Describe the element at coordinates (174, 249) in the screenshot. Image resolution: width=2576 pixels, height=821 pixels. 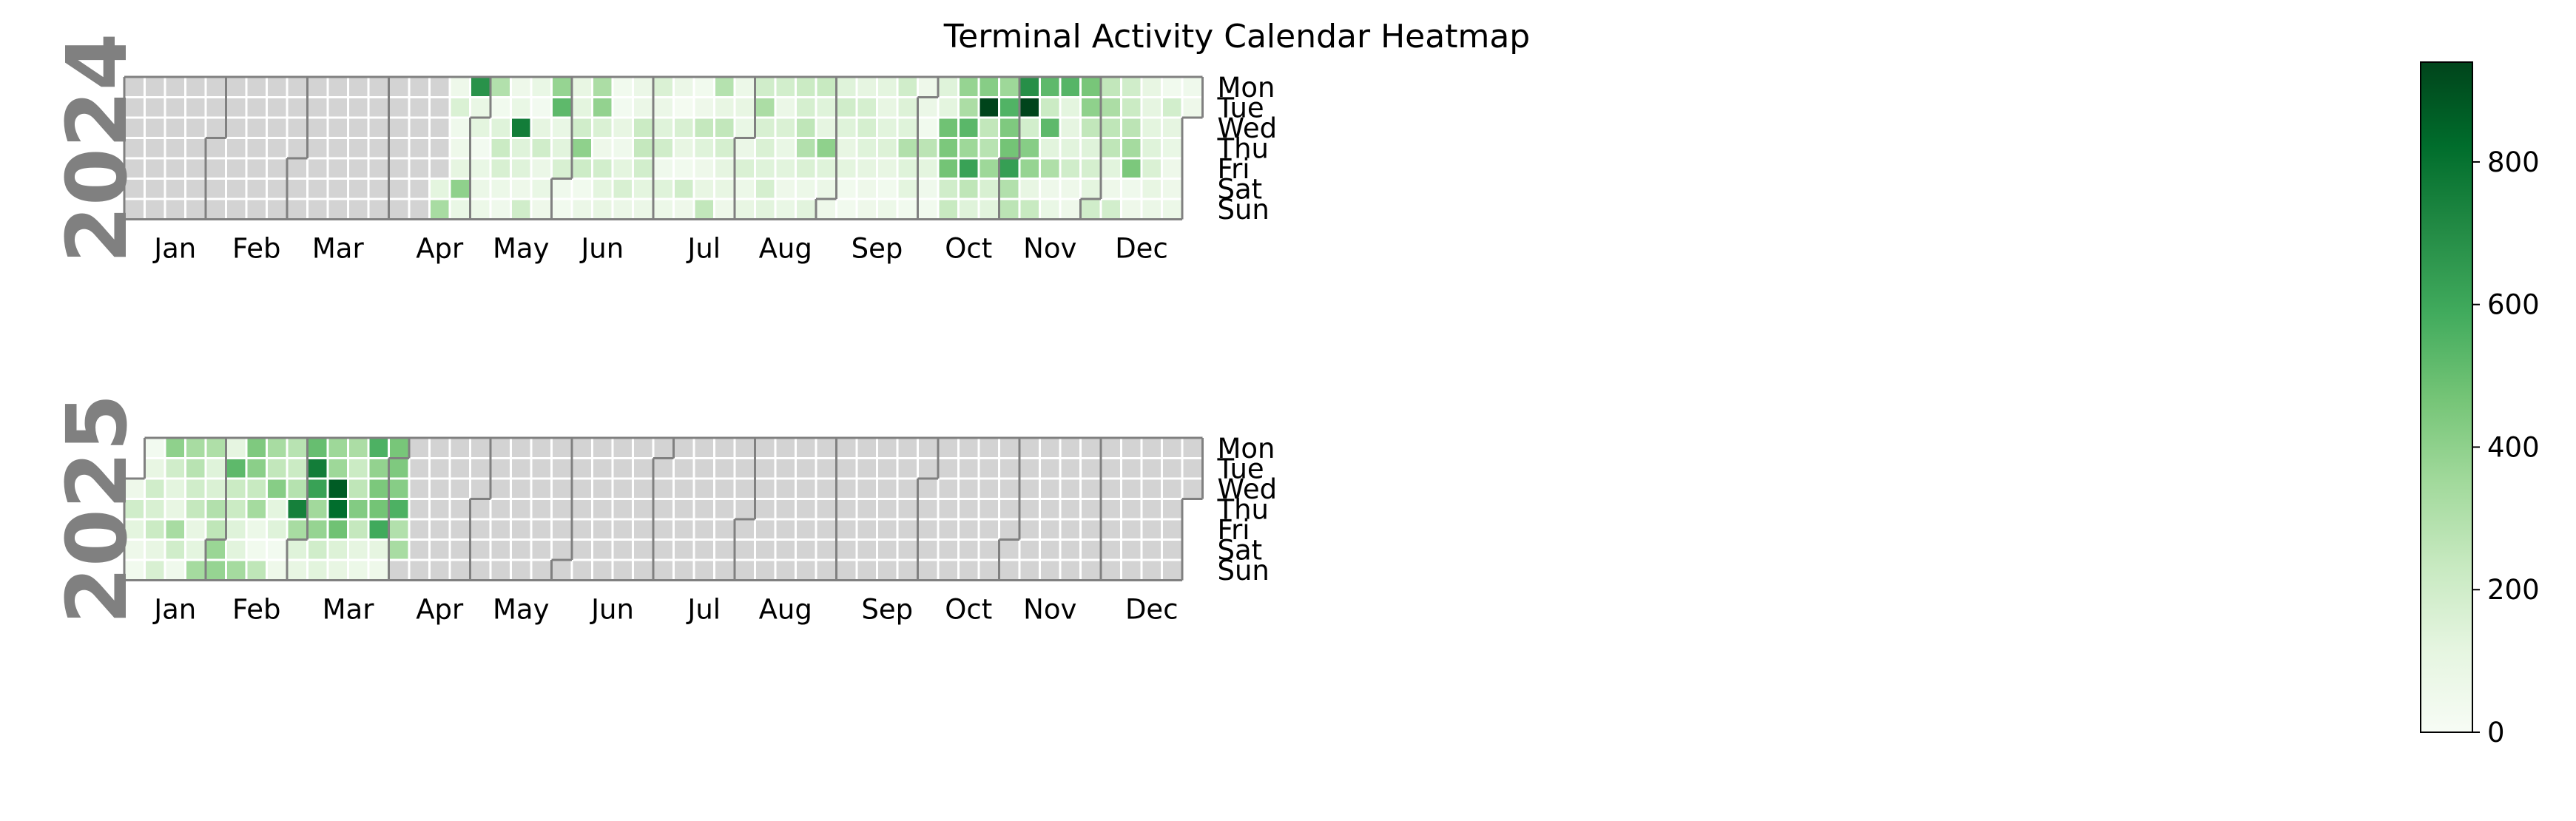
I see `month-label: Jan` at that location.